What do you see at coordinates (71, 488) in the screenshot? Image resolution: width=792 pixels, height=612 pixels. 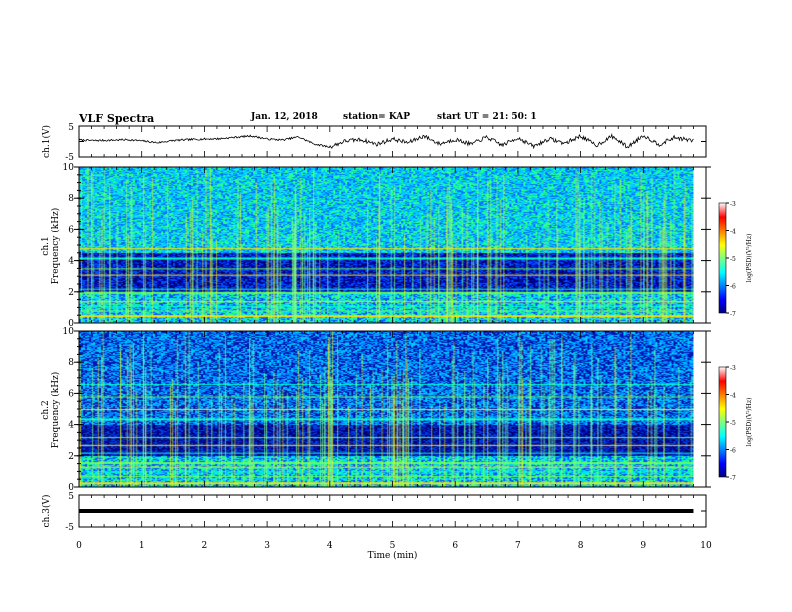 I see `ch2-spec-panel-ytick-label: 0` at bounding box center [71, 488].